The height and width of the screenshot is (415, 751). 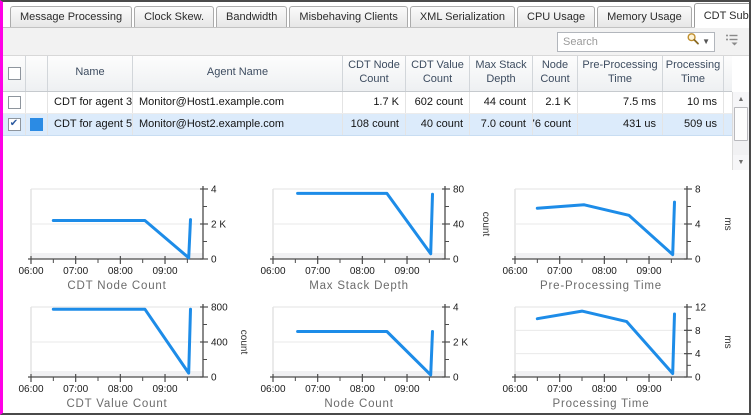 What do you see at coordinates (218, 225) in the screenshot?
I see `svg-text: 2 K` at bounding box center [218, 225].